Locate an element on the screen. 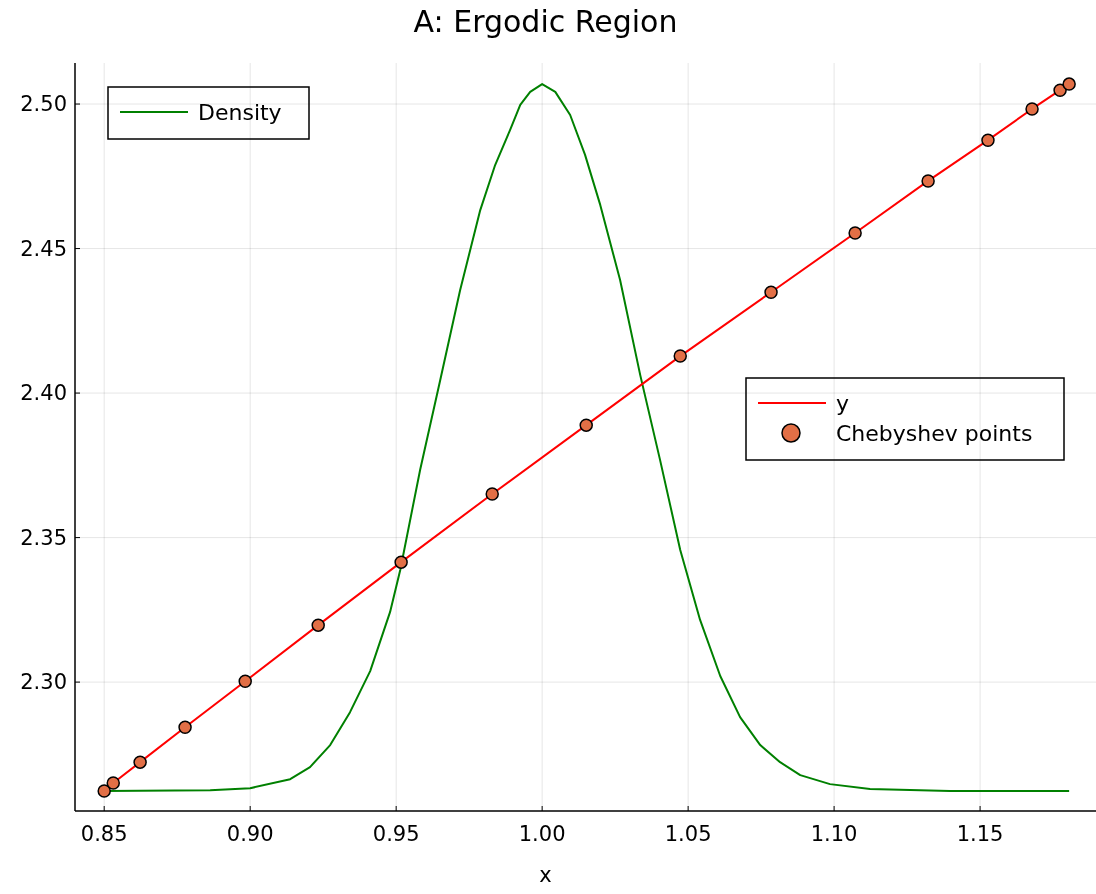 The width and height of the screenshot is (1096, 894). y-tick-label: 2.35 is located at coordinates (43, 537).